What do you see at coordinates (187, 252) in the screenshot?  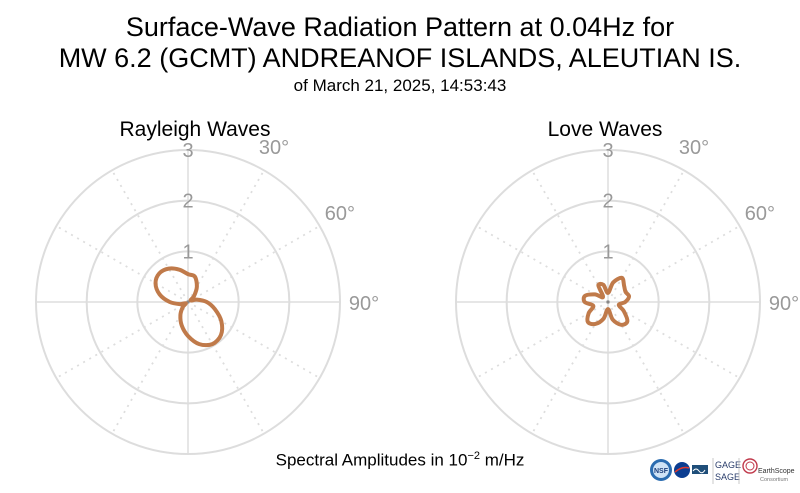 I see `rayleigh-r-tick-1: 1` at bounding box center [187, 252].